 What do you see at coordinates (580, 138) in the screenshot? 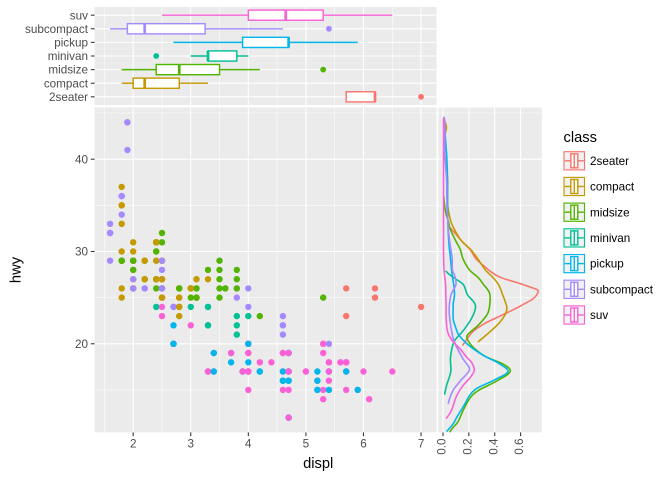
I see `svg-text: class` at bounding box center [580, 138].